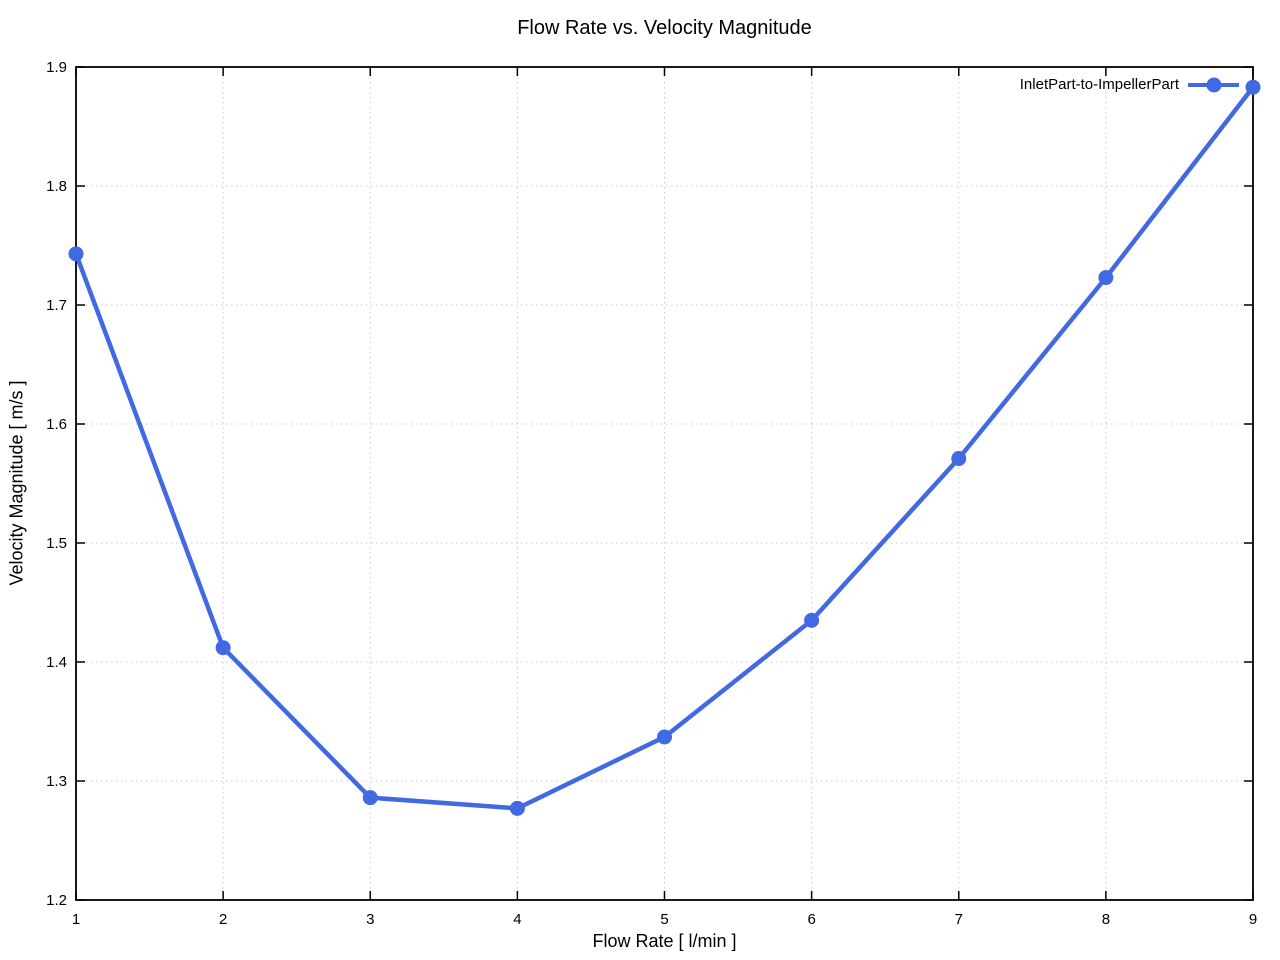  I want to click on x-tick-label: 6, so click(811, 919).